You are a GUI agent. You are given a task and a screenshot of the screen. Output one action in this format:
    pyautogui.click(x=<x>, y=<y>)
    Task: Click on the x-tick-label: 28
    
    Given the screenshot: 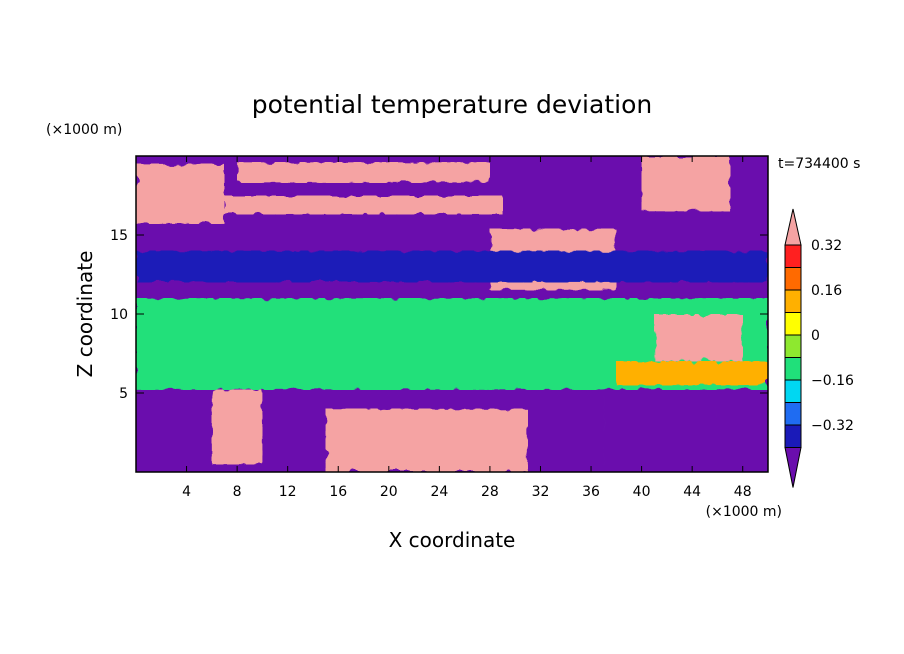 What is the action you would take?
    pyautogui.click(x=490, y=492)
    